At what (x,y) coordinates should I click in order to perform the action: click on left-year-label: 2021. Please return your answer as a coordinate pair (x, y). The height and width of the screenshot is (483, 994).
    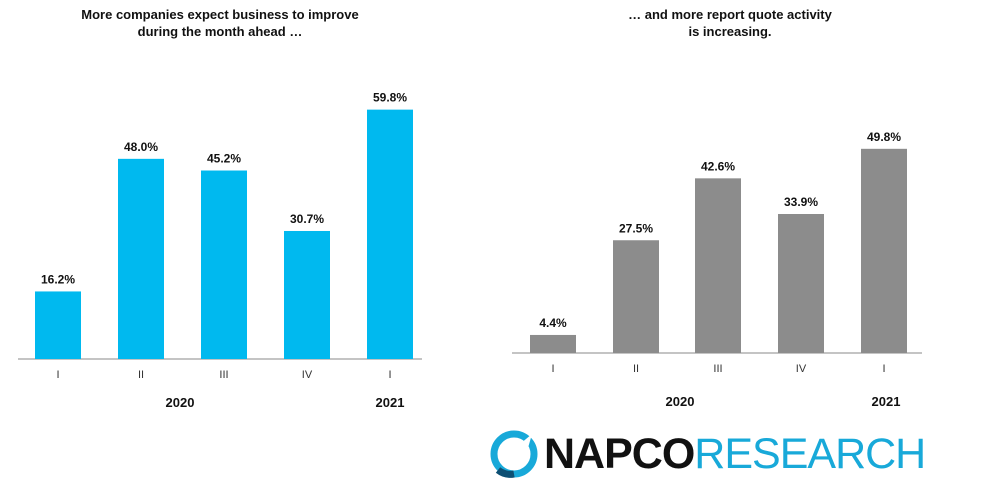
    Looking at the image, I should click on (390, 402).